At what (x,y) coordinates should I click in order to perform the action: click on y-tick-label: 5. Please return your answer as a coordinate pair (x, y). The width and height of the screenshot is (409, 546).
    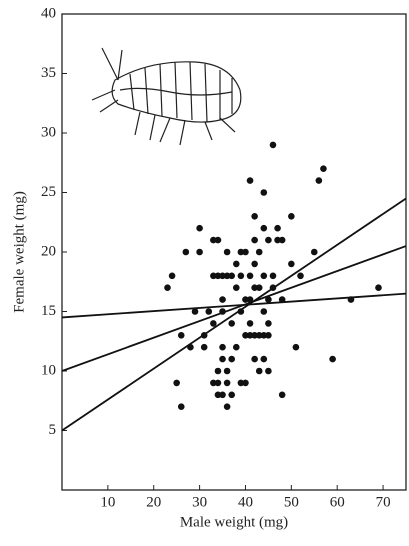
    Looking at the image, I should click on (53, 430).